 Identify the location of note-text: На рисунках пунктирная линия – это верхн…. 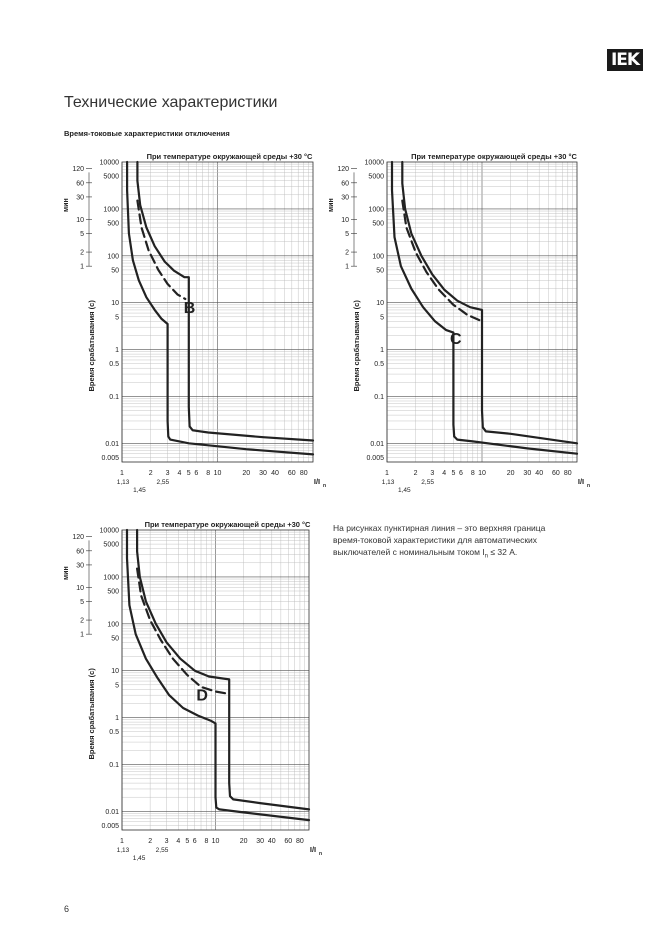
(453, 542).